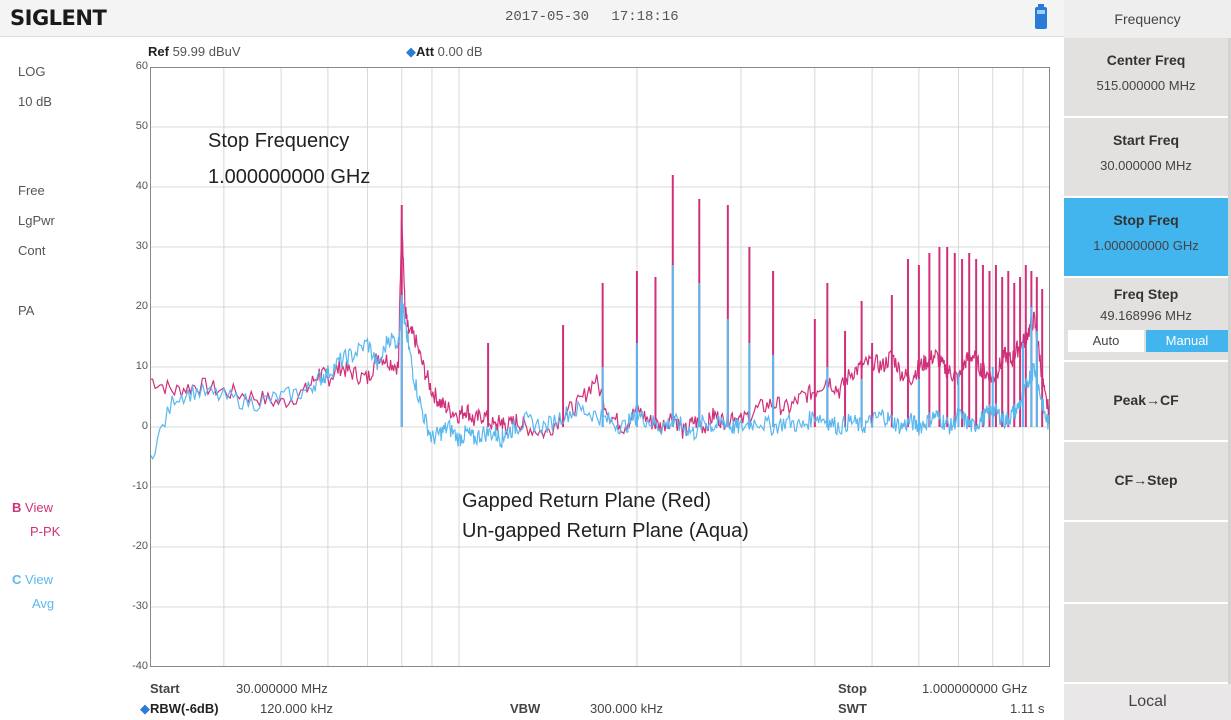  What do you see at coordinates (141, 366) in the screenshot?
I see `y-tick-label: 10` at bounding box center [141, 366].